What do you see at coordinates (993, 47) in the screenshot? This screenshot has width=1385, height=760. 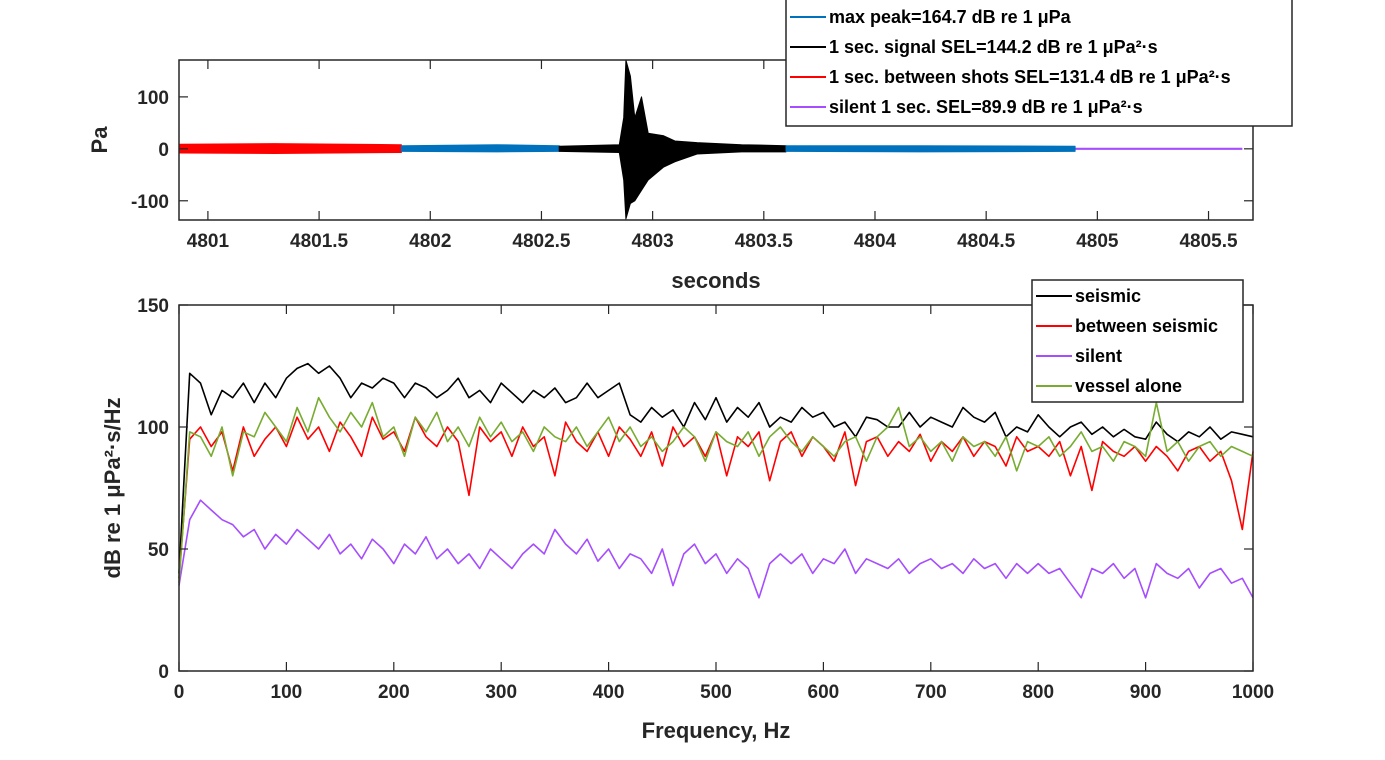 I see `legend-entry: 1 sec. signal SEL=144.2 dB re 1 μPa²·s` at bounding box center [993, 47].